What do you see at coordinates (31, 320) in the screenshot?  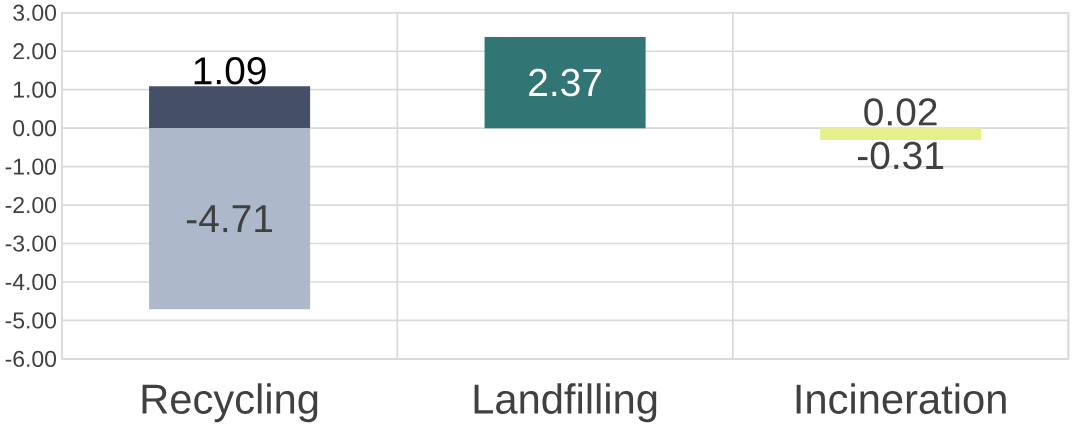 I see `y-tick-label: -5.00` at bounding box center [31, 320].